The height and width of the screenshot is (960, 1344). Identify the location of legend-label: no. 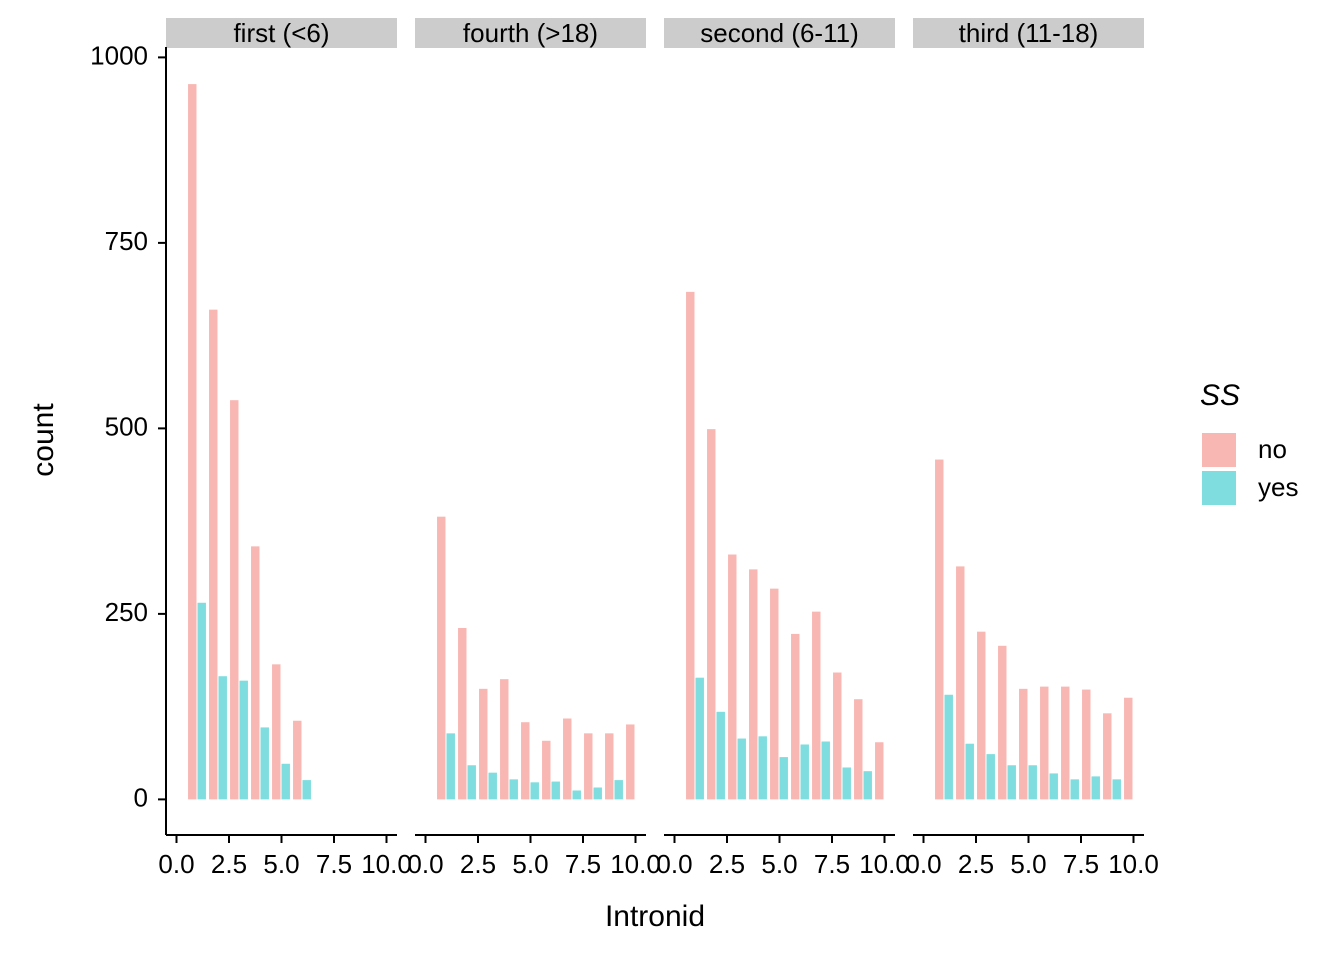
(1272, 449).